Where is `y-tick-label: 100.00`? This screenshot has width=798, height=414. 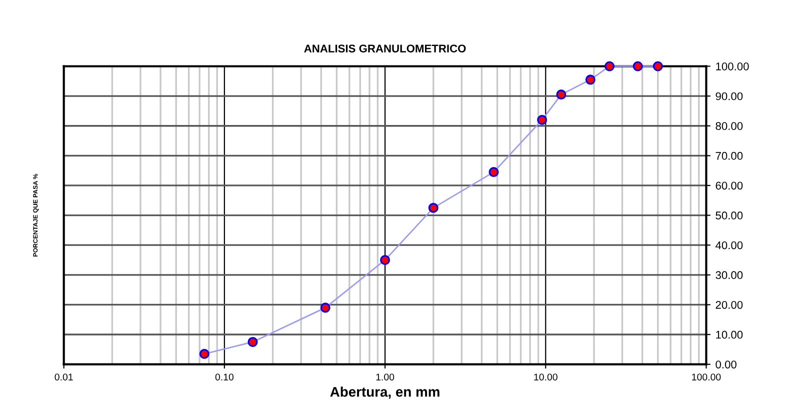 y-tick-label: 100.00 is located at coordinates (732, 66).